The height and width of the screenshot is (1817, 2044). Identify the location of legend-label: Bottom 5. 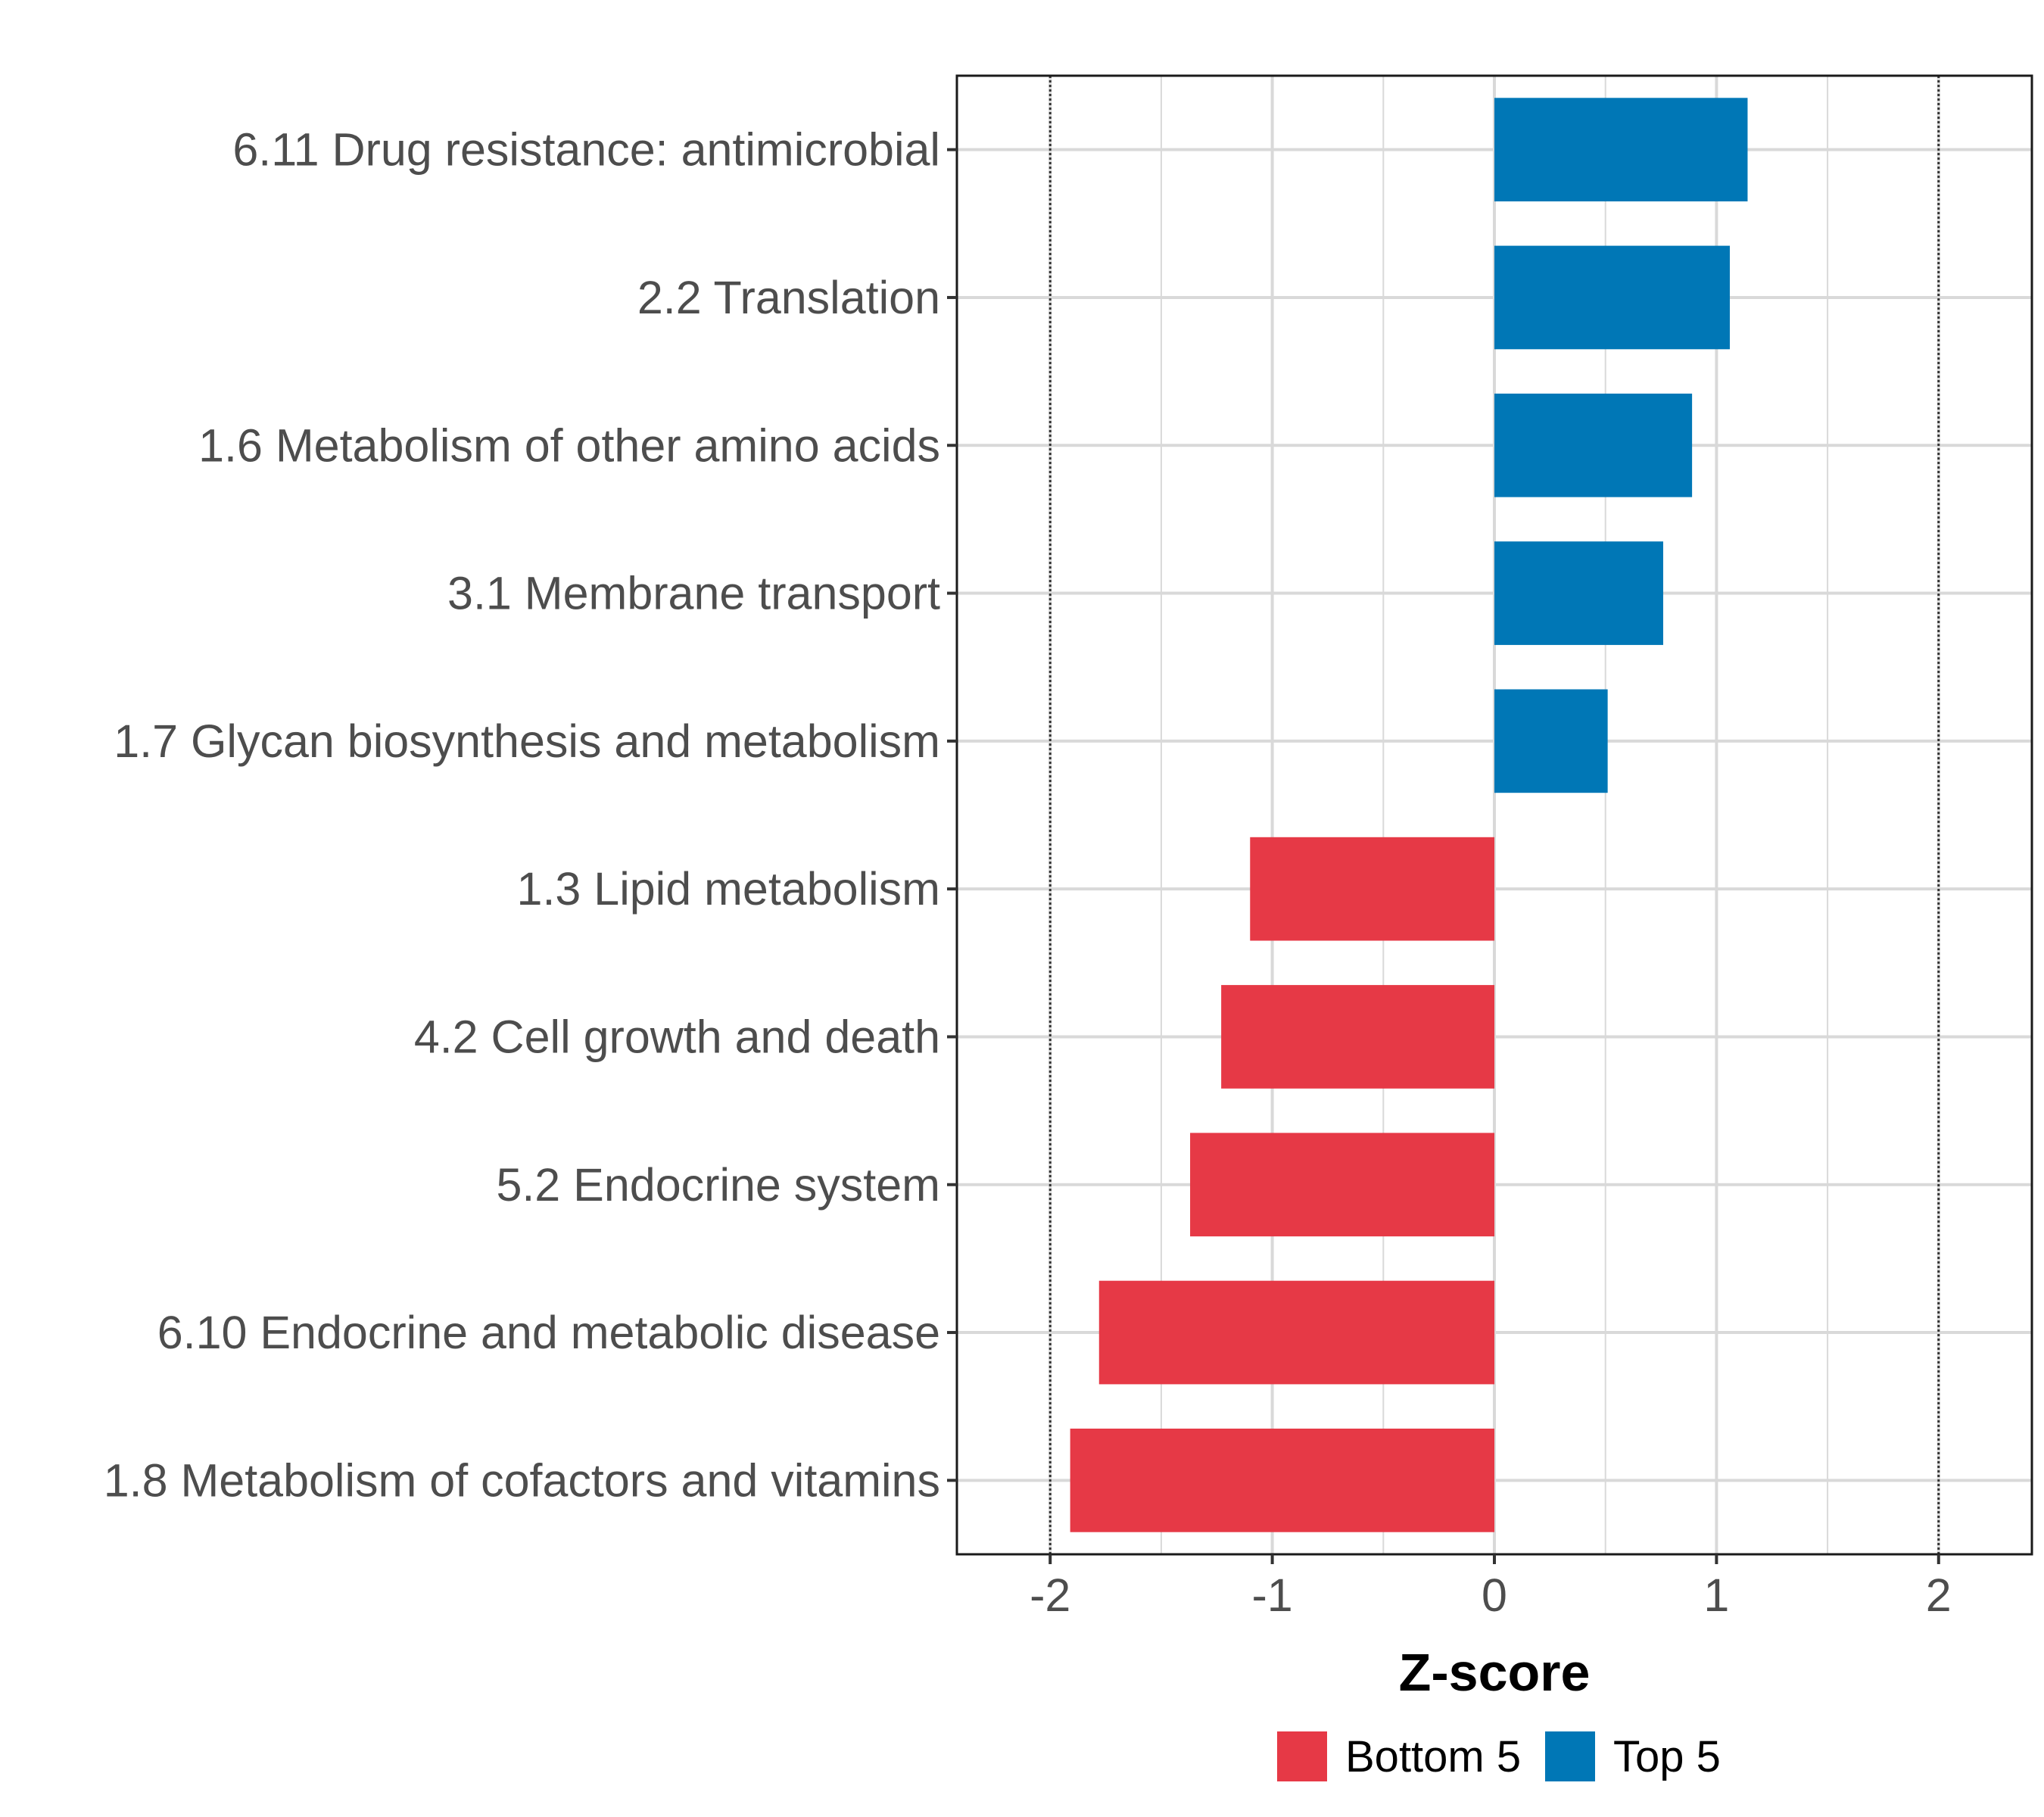
(1433, 1756).